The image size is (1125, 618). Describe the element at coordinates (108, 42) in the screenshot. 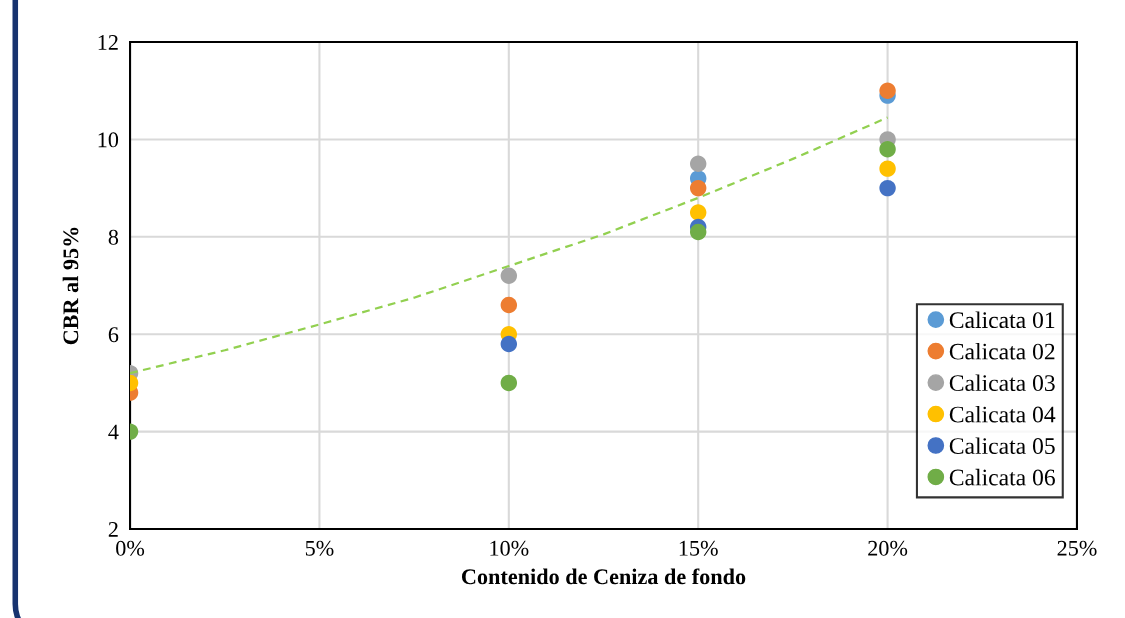

I see `y-tick-label: 12` at that location.